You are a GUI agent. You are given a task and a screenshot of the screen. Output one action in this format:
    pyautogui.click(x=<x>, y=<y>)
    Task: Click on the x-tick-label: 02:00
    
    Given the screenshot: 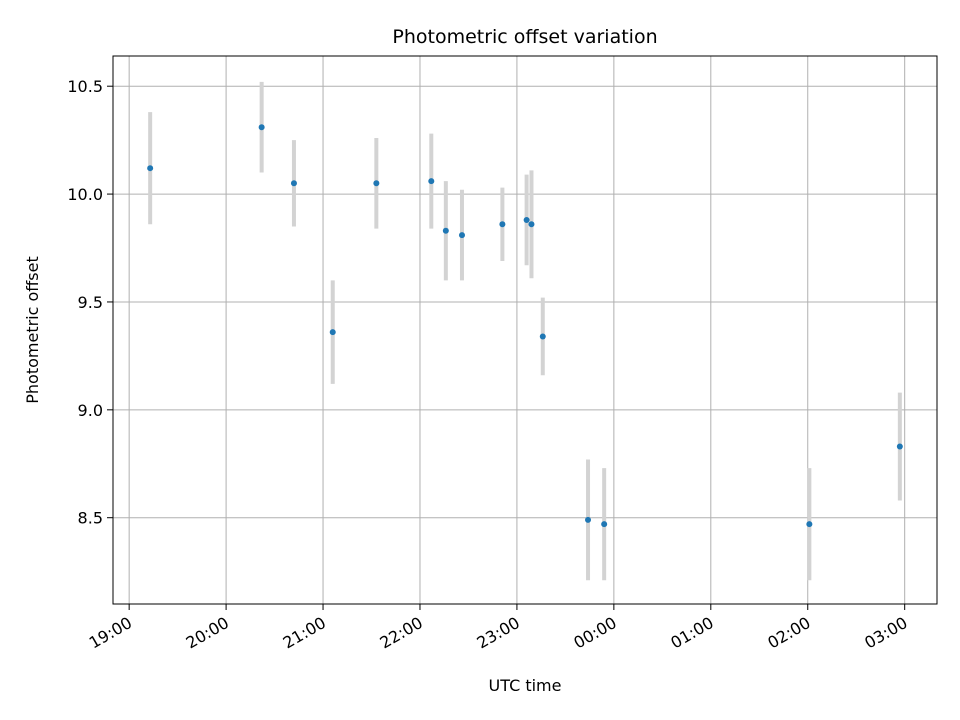 What is the action you would take?
    pyautogui.click(x=788, y=633)
    